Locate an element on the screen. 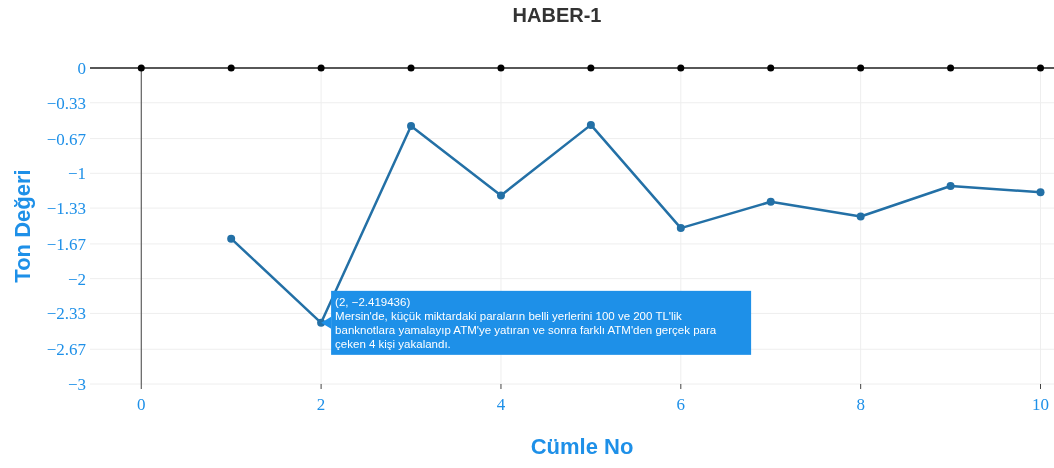  y-tick-label: −2.67 is located at coordinates (66, 350).